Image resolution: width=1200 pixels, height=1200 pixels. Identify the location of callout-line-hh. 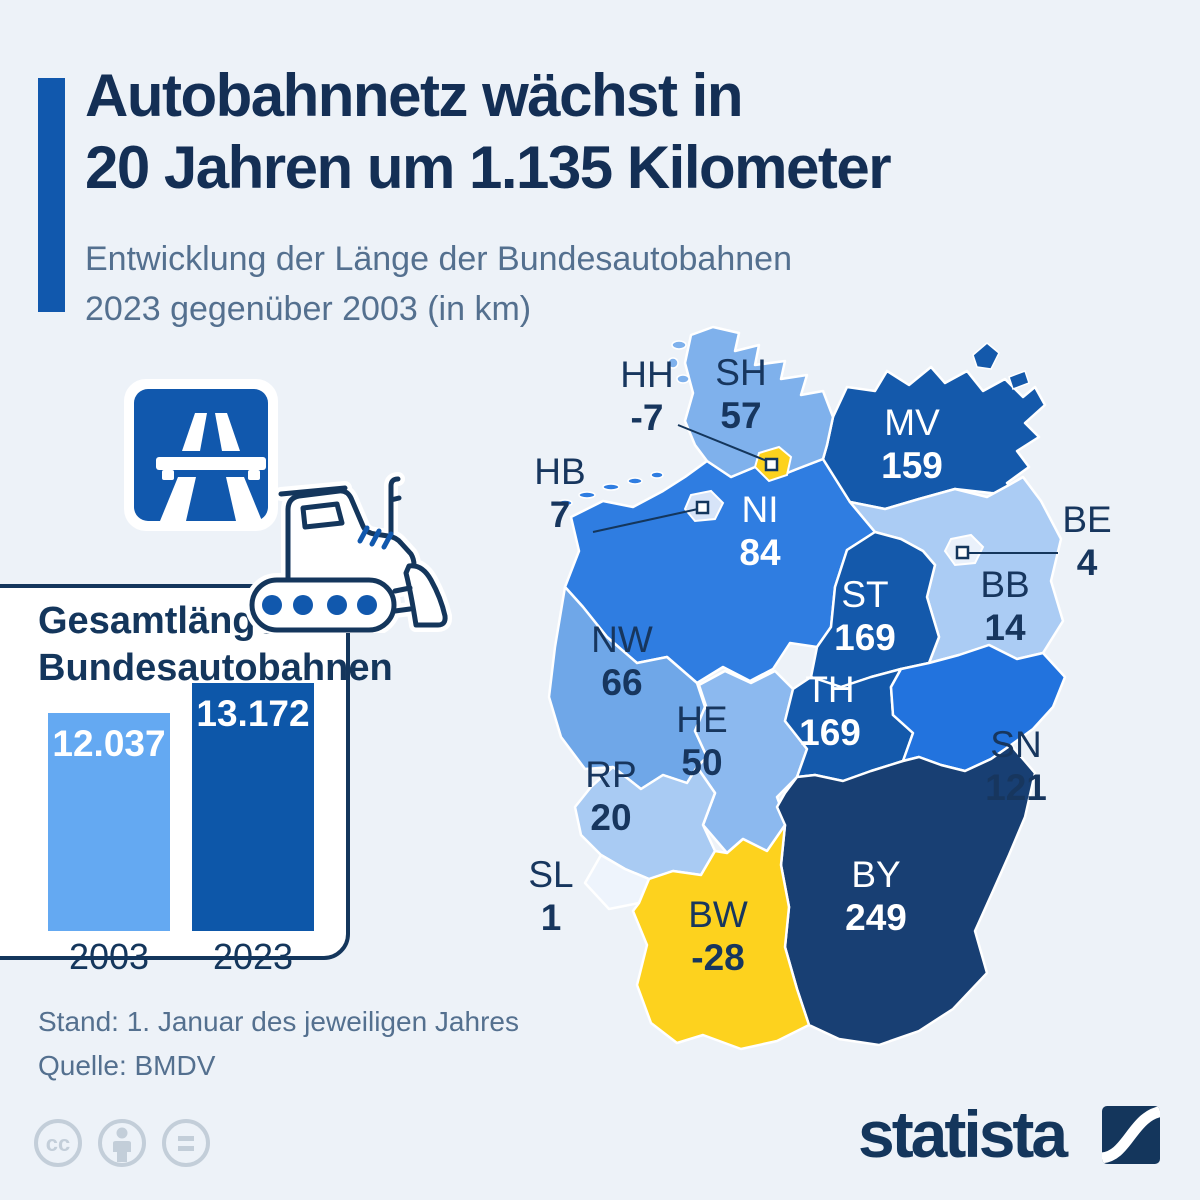
(722, 443).